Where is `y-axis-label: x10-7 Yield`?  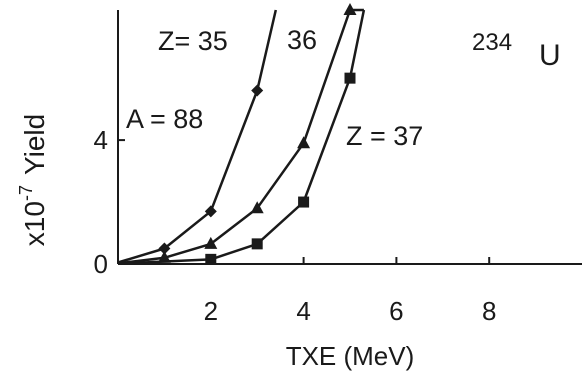
y-axis-label: x10-7 Yield is located at coordinates (33, 180).